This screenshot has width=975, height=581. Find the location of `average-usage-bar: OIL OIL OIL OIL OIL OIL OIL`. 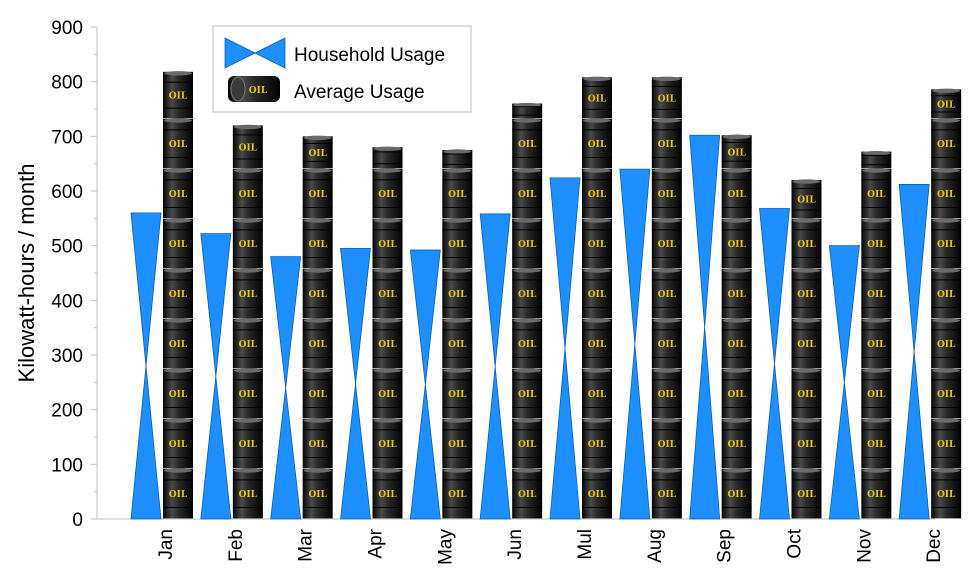

average-usage-bar: OIL OIL OIL OIL OIL OIL OIL is located at coordinates (876, 334).